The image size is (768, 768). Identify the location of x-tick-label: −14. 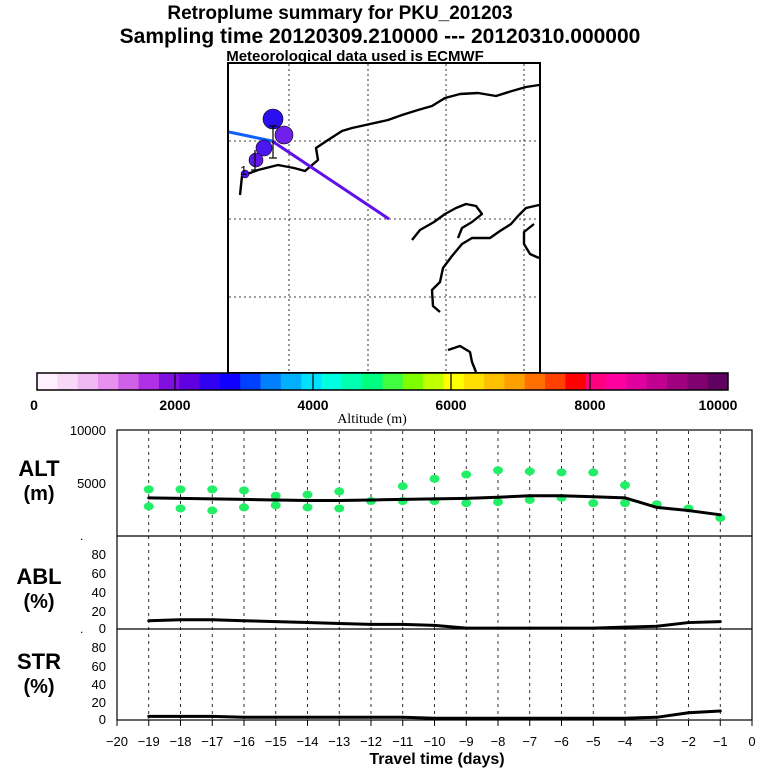
(307, 741).